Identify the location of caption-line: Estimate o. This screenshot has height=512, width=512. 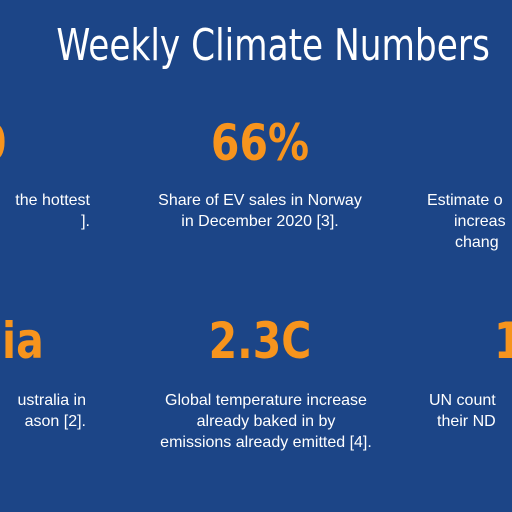
(465, 200).